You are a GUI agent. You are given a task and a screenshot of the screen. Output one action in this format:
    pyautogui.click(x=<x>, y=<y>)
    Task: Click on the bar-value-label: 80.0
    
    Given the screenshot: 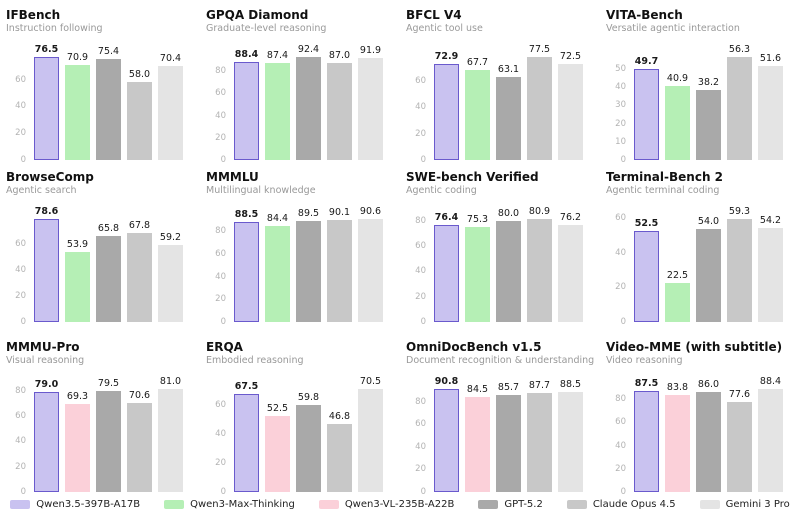 What is the action you would take?
    pyautogui.click(x=508, y=213)
    